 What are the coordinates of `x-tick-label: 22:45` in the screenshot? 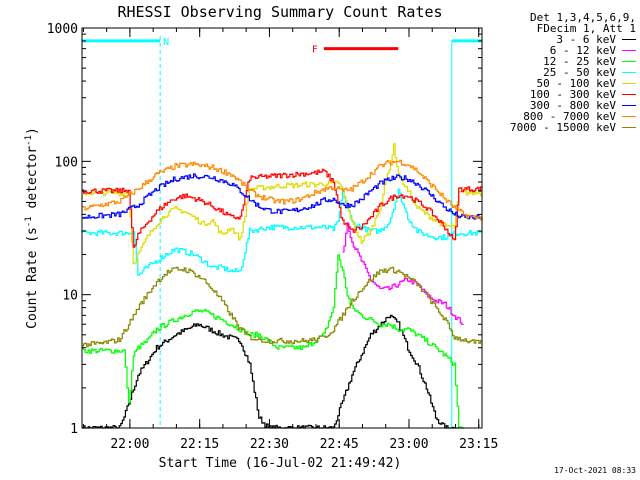 It's located at (339, 444).